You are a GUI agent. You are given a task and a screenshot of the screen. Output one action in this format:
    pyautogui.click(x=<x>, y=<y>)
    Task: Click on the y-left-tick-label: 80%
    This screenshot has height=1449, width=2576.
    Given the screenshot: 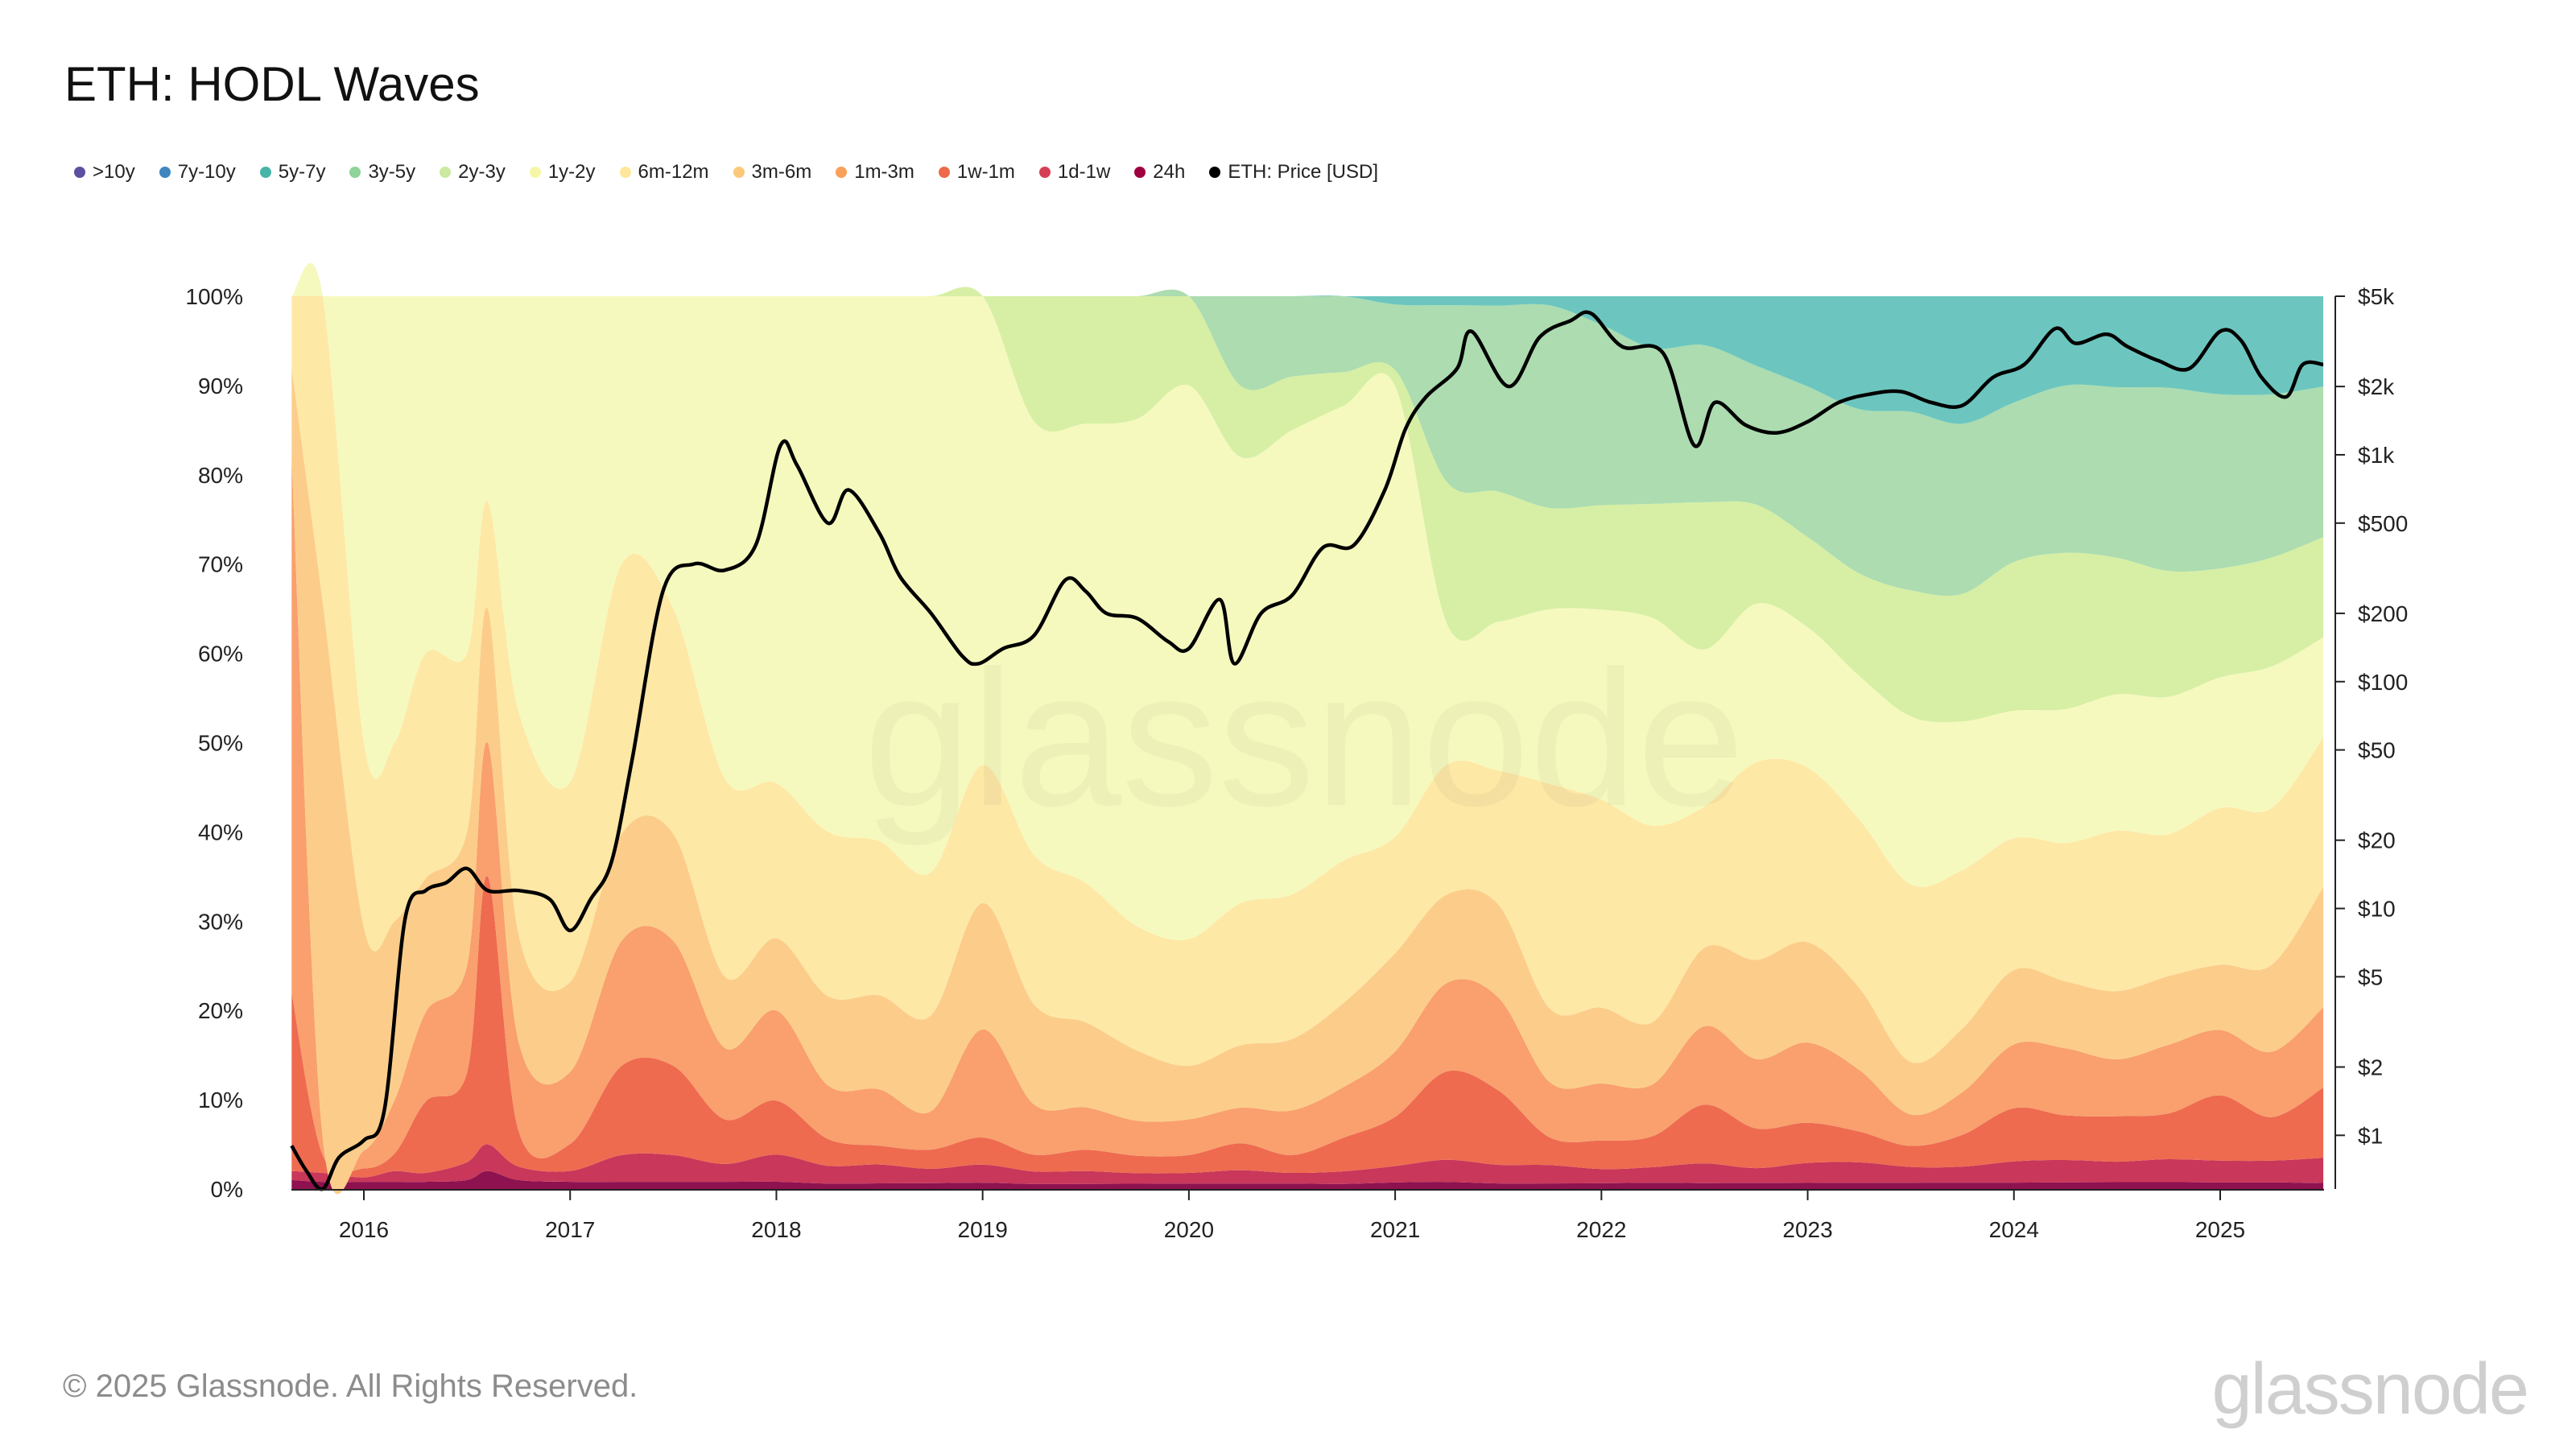 What is the action you would take?
    pyautogui.click(x=221, y=475)
    